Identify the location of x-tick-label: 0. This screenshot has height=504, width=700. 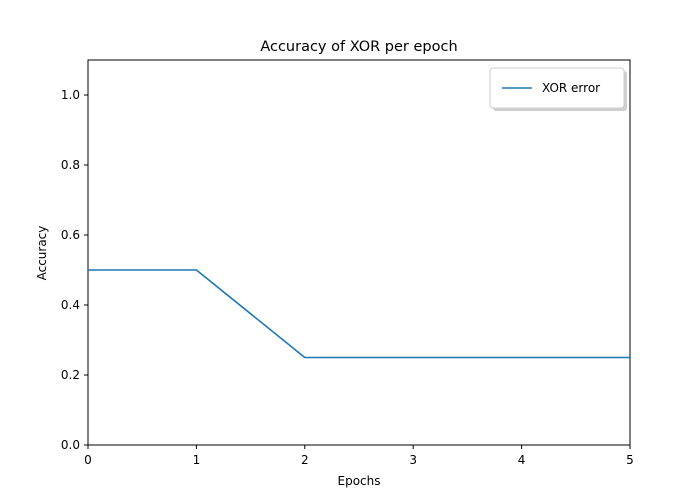
(88, 460).